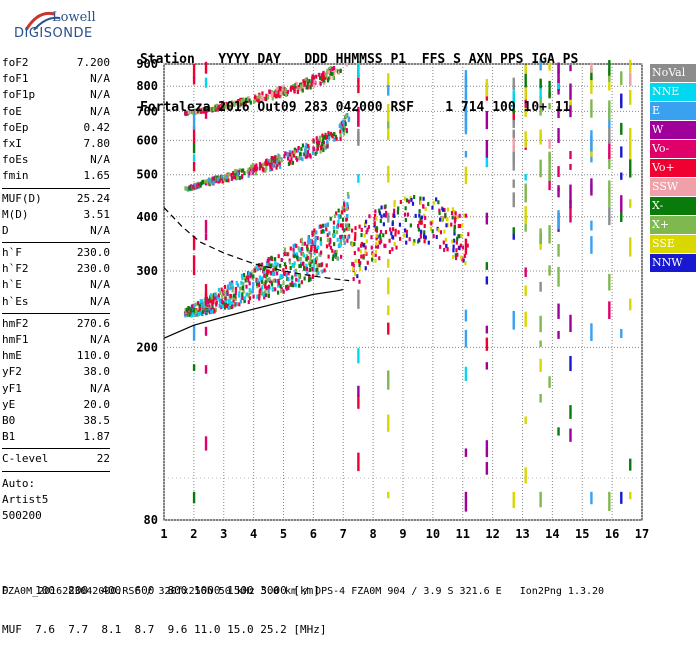 The width and height of the screenshot is (700, 649). What do you see at coordinates (283, 534) in the screenshot?
I see `x-tick-label: 5` at bounding box center [283, 534].